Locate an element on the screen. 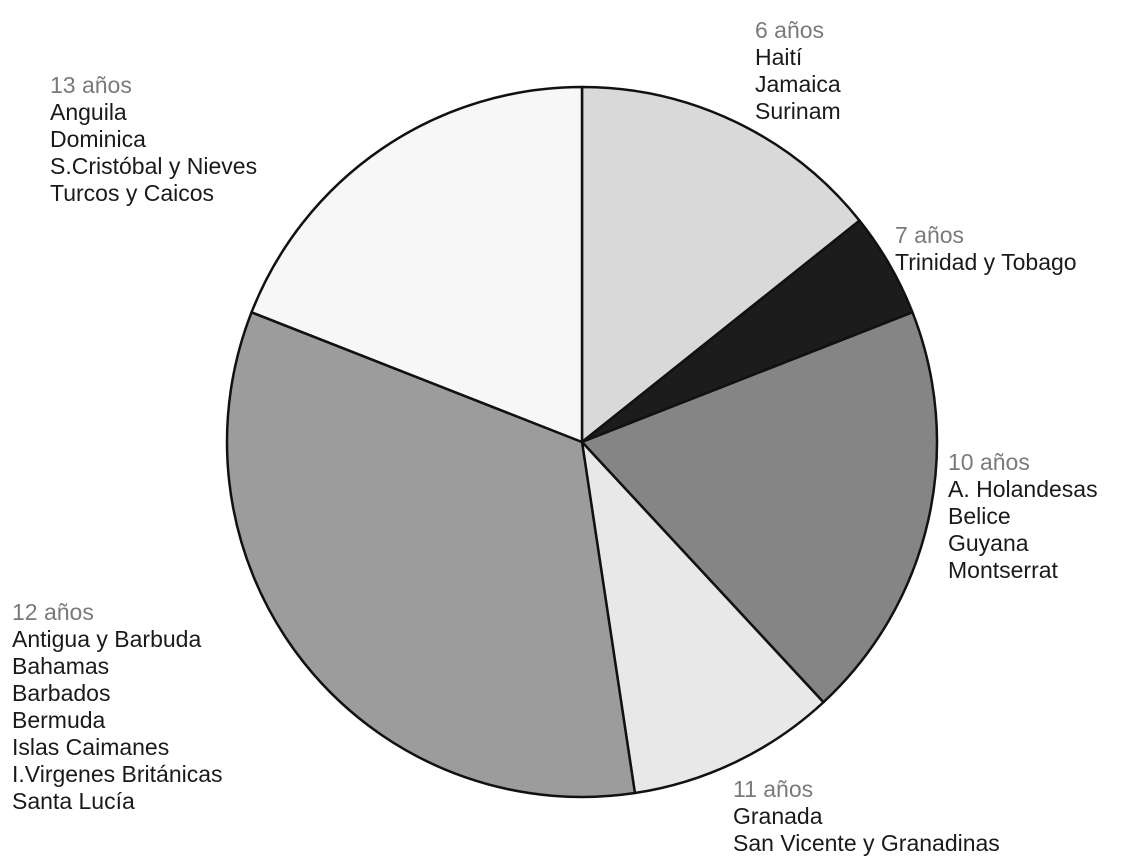  slice-label-5: 12 años is located at coordinates (53, 612).